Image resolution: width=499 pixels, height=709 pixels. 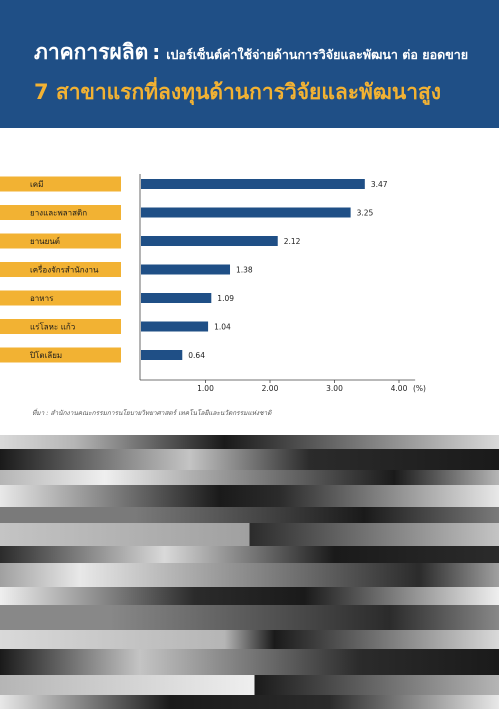 I want to click on category-label: ยางและพลาสติก, so click(x=58, y=213).